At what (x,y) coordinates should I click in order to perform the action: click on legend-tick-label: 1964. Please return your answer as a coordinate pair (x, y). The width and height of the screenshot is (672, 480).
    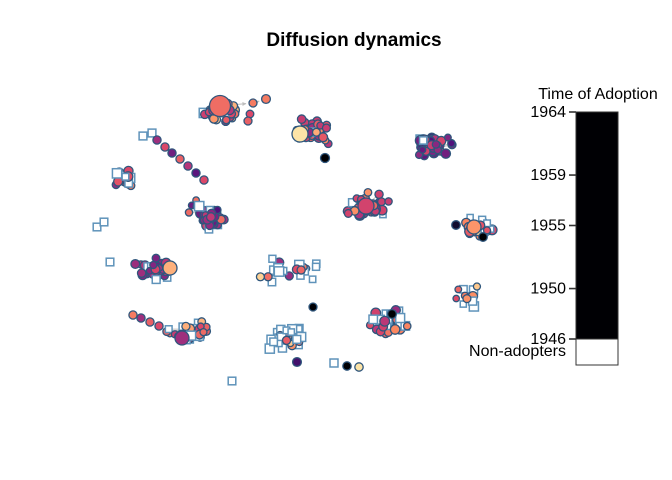
    Looking at the image, I should click on (548, 112).